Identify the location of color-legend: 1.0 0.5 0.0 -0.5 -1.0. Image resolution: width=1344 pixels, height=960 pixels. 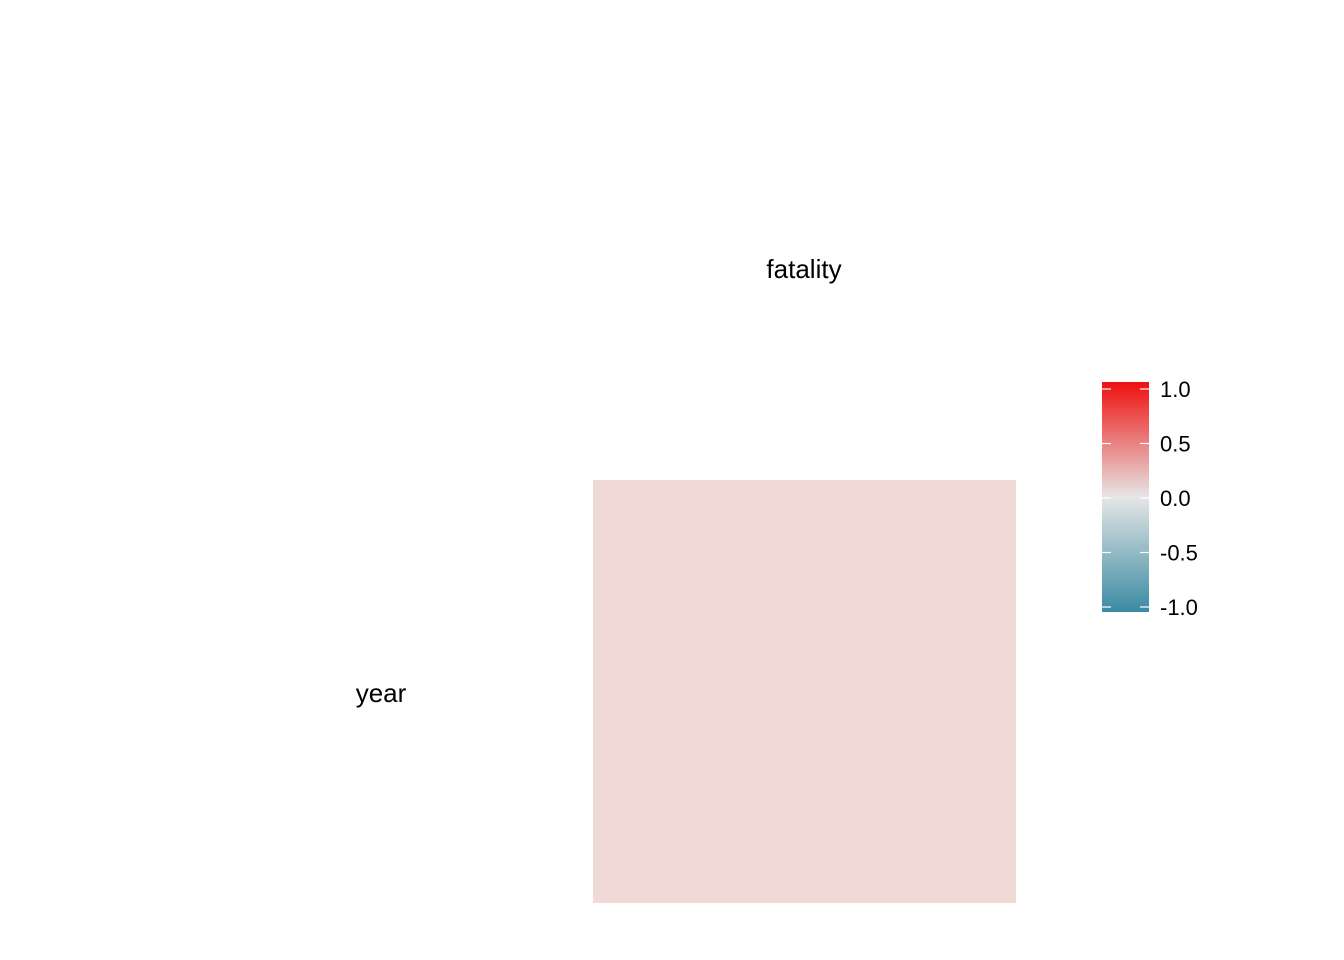
(1150, 498).